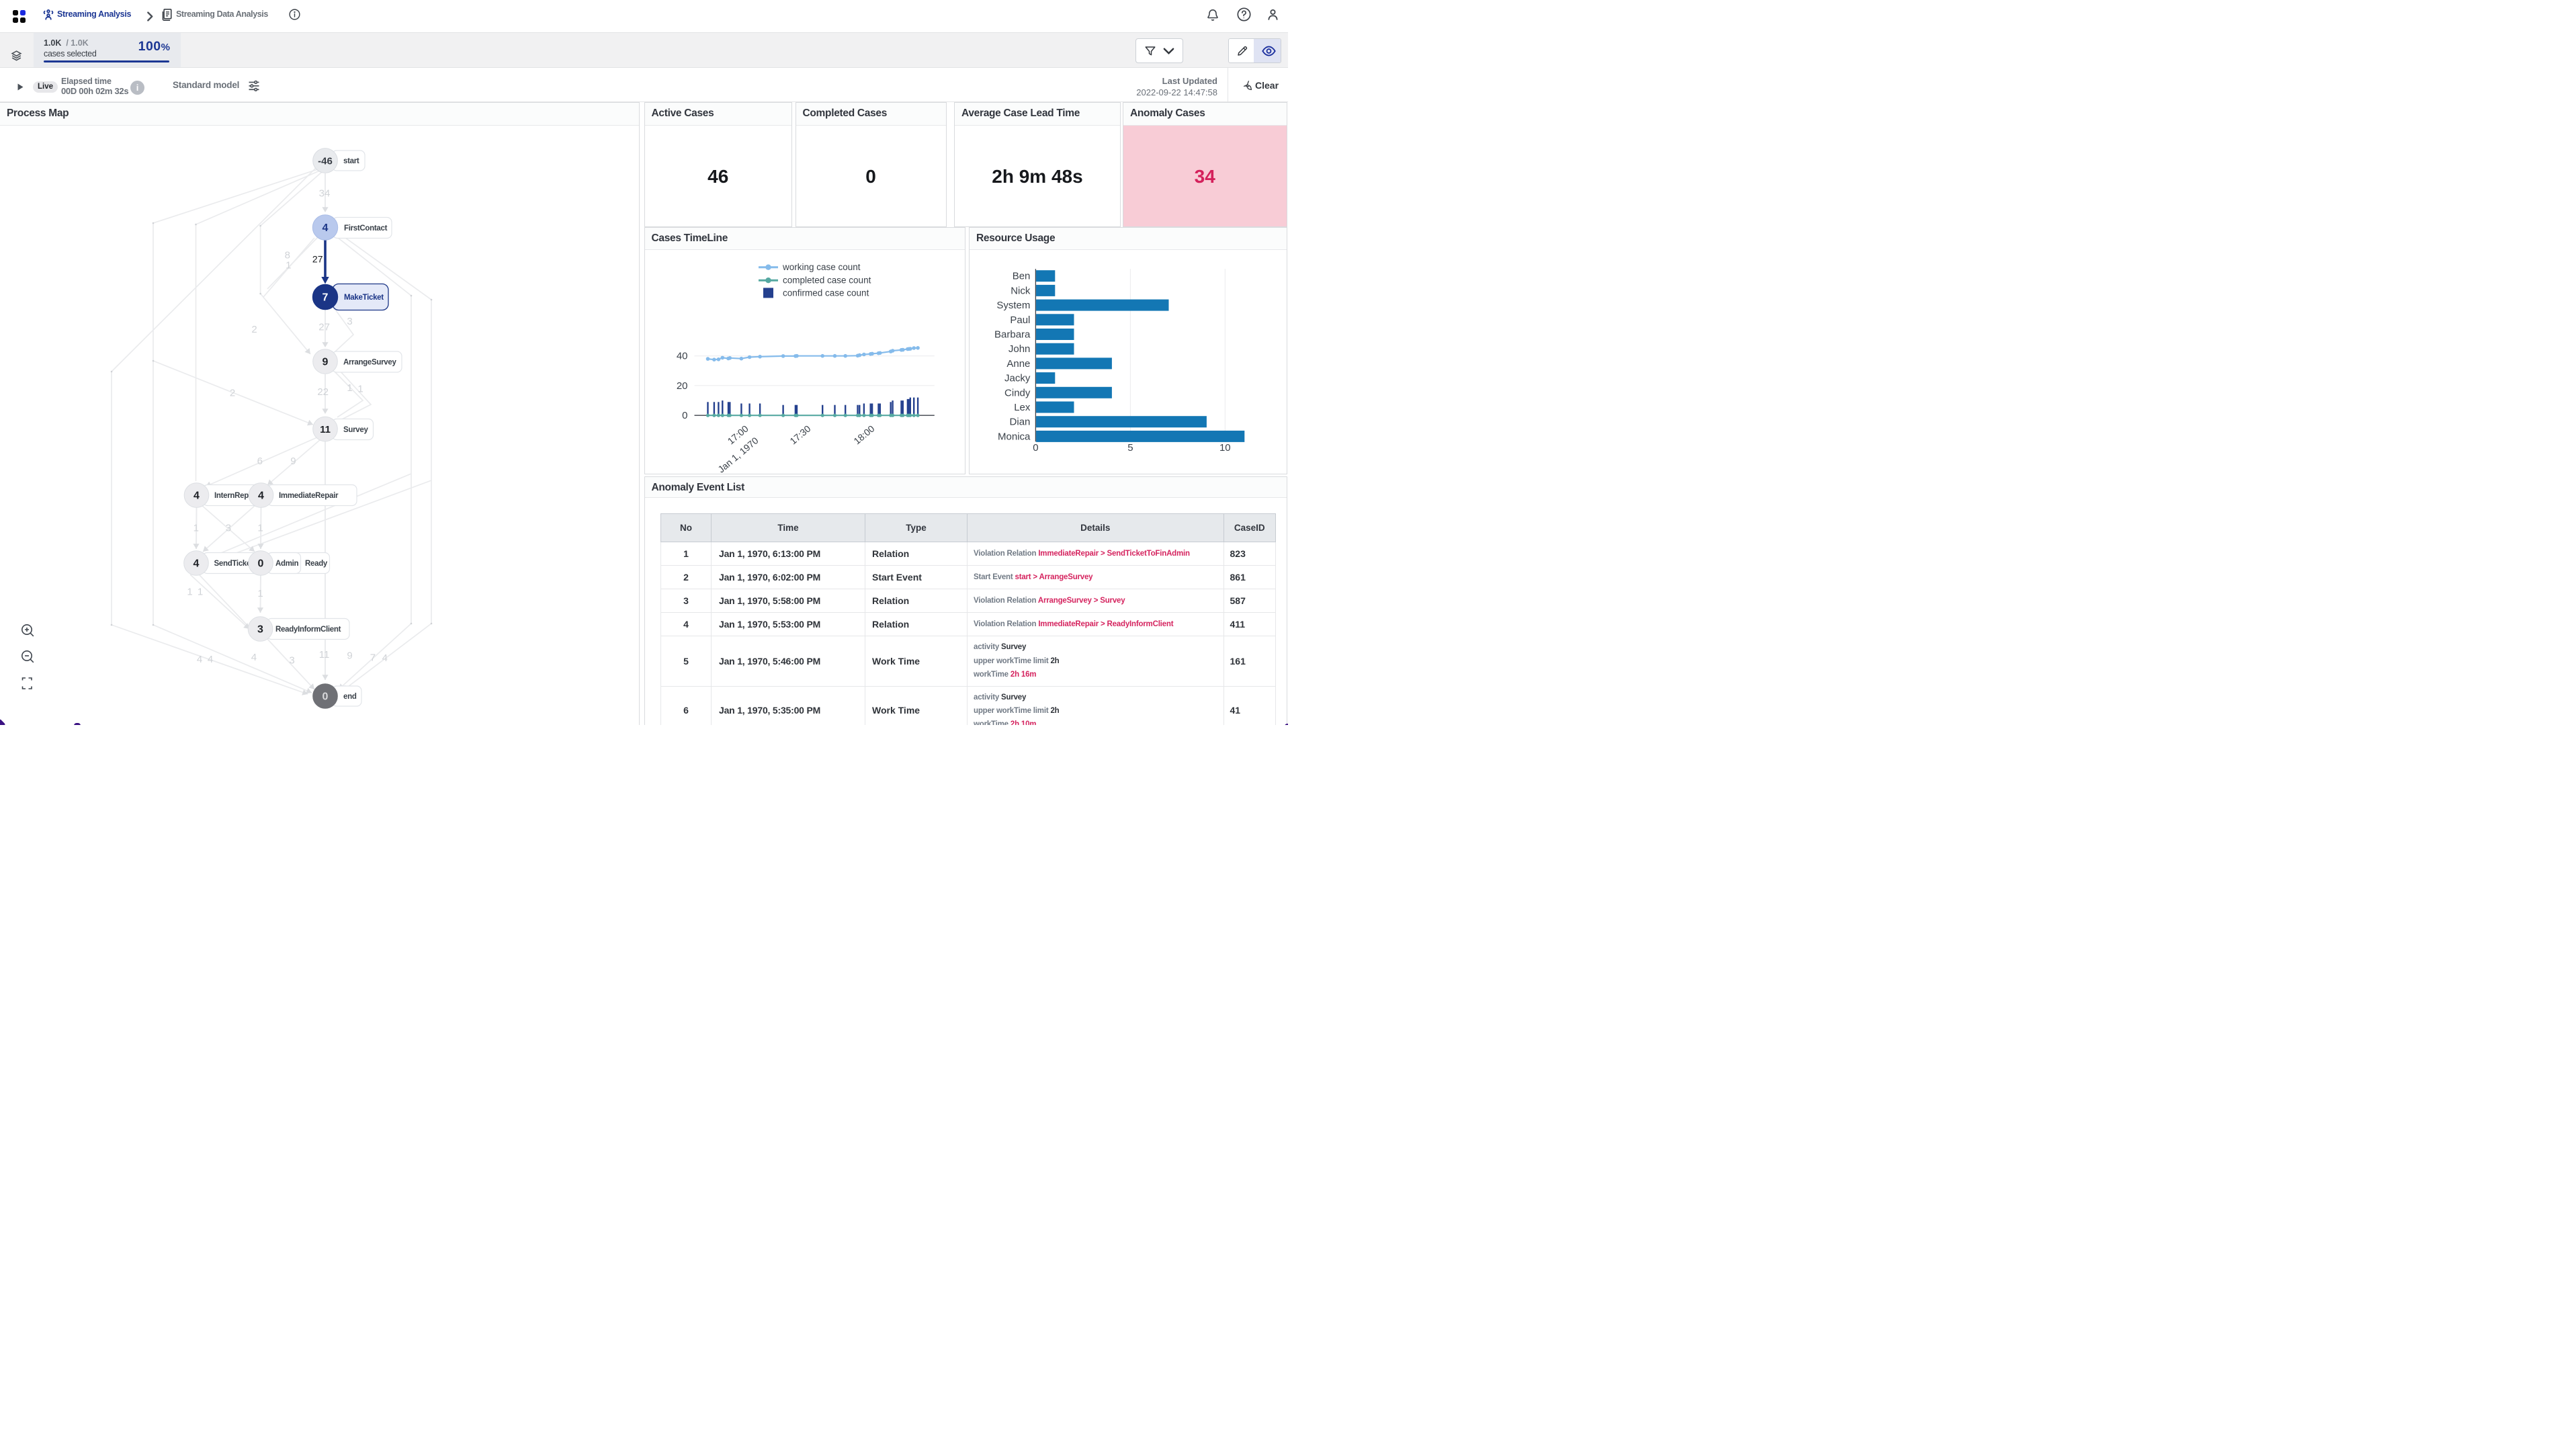  I want to click on svg-text: -46, so click(325, 161).